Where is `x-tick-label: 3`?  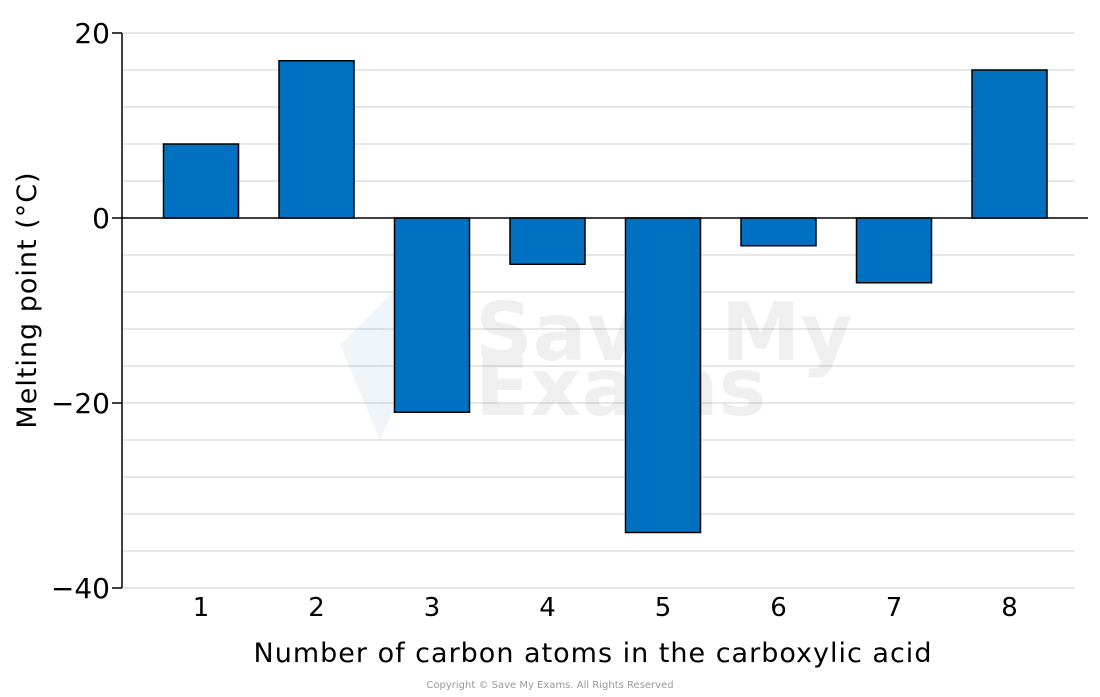
x-tick-label: 3 is located at coordinates (432, 608).